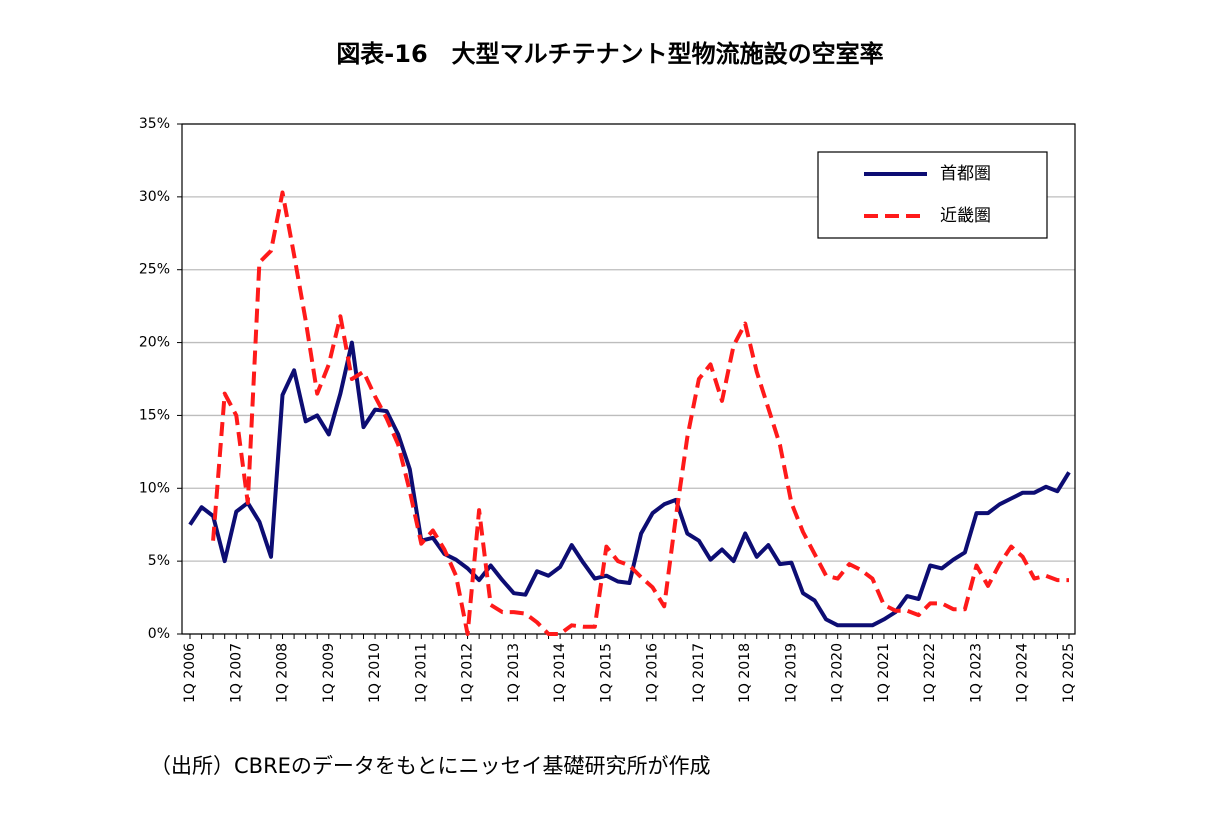 This screenshot has height=827, width=1232. What do you see at coordinates (375, 673) in the screenshot?
I see `x-tick-label: 1Q 2010` at bounding box center [375, 673].